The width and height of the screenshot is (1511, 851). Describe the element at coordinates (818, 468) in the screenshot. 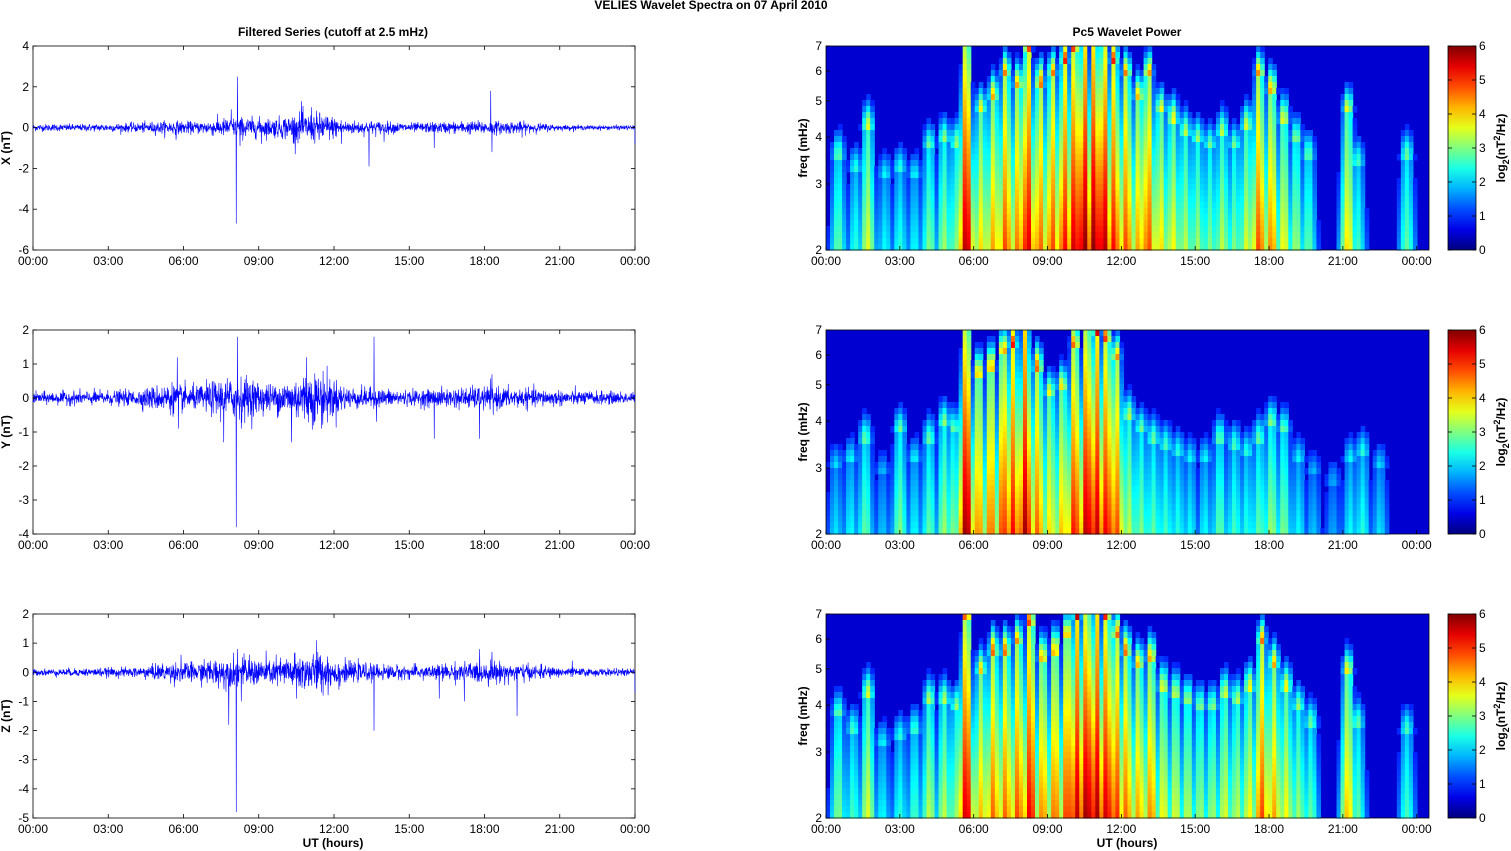

I see `y-power-ytick-label: 3` at that location.